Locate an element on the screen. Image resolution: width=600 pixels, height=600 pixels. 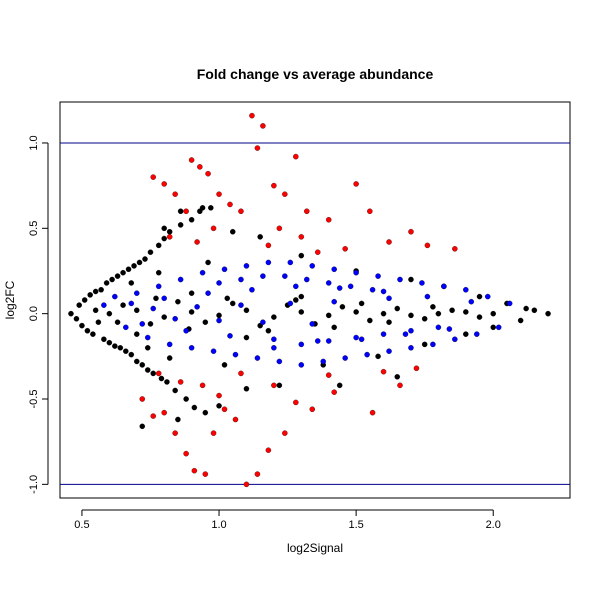
x-tick-label: 2.0 is located at coordinates (493, 525).